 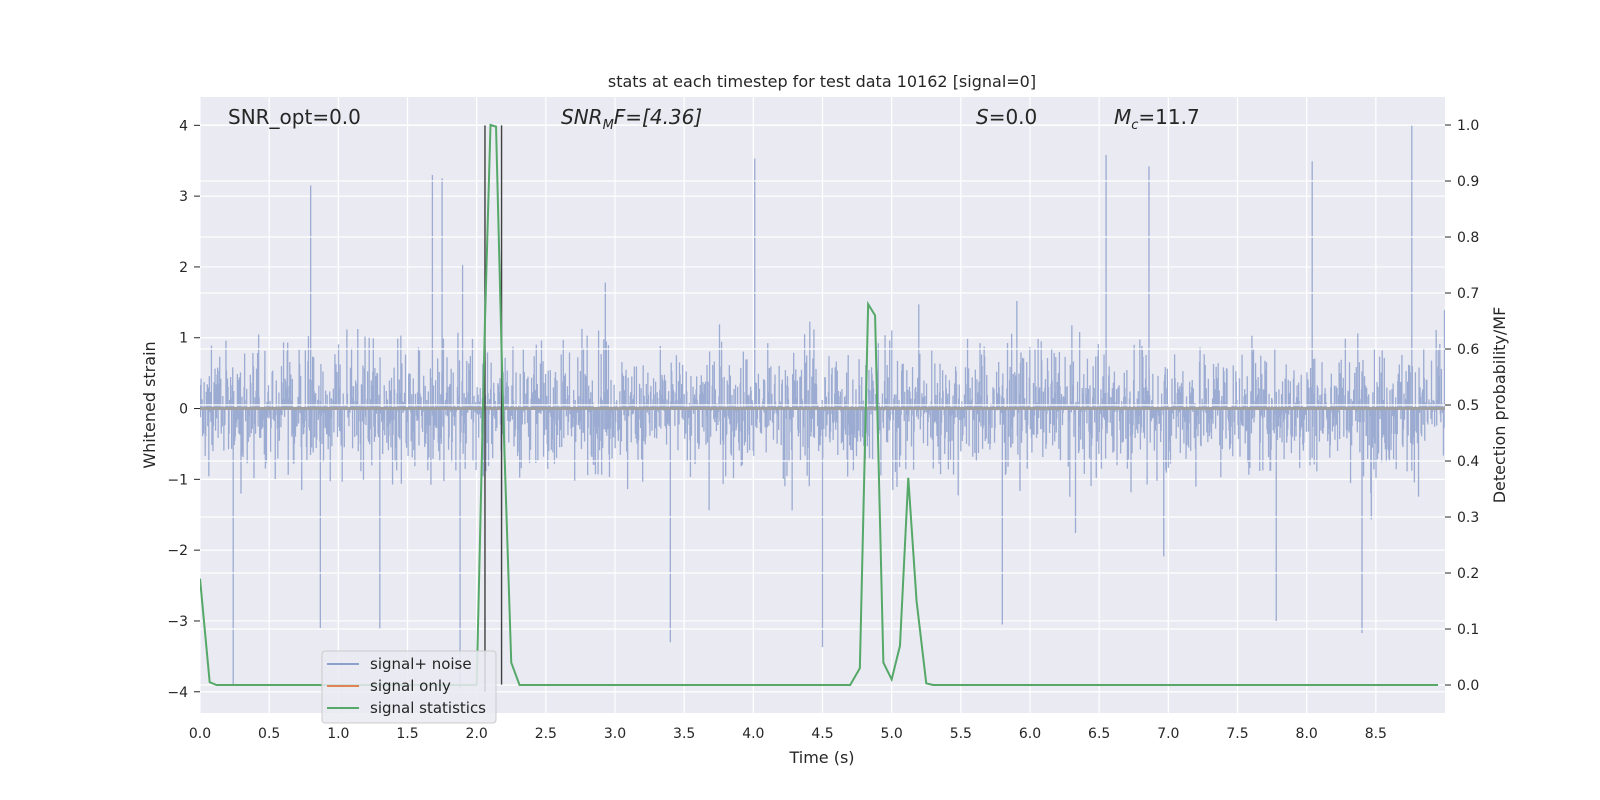 I want to click on y-tick-label: −2, so click(x=177, y=551).